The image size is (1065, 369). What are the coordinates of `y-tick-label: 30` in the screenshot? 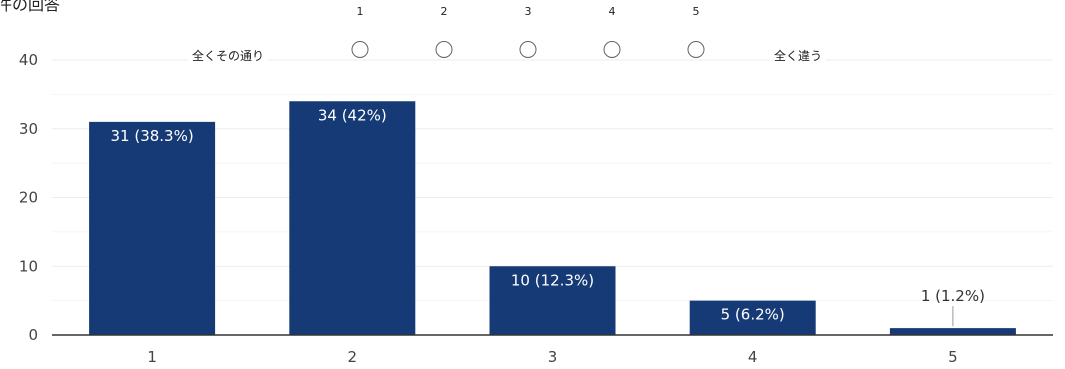 It's located at (28, 129).